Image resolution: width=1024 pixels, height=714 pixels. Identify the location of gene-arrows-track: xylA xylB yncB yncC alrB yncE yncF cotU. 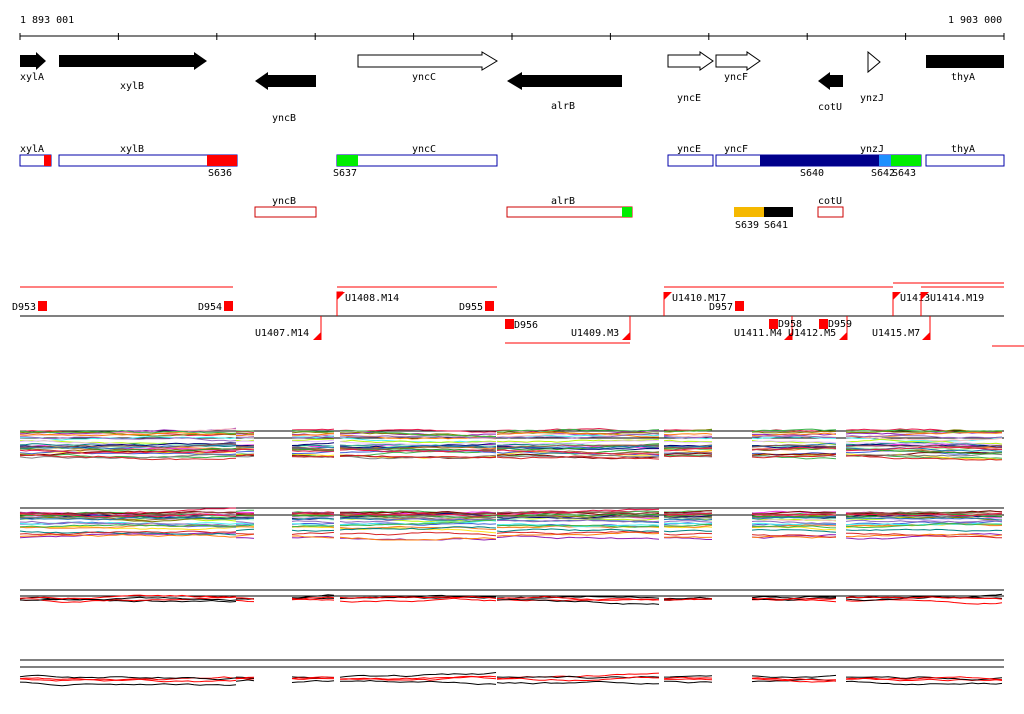
(512, 87).